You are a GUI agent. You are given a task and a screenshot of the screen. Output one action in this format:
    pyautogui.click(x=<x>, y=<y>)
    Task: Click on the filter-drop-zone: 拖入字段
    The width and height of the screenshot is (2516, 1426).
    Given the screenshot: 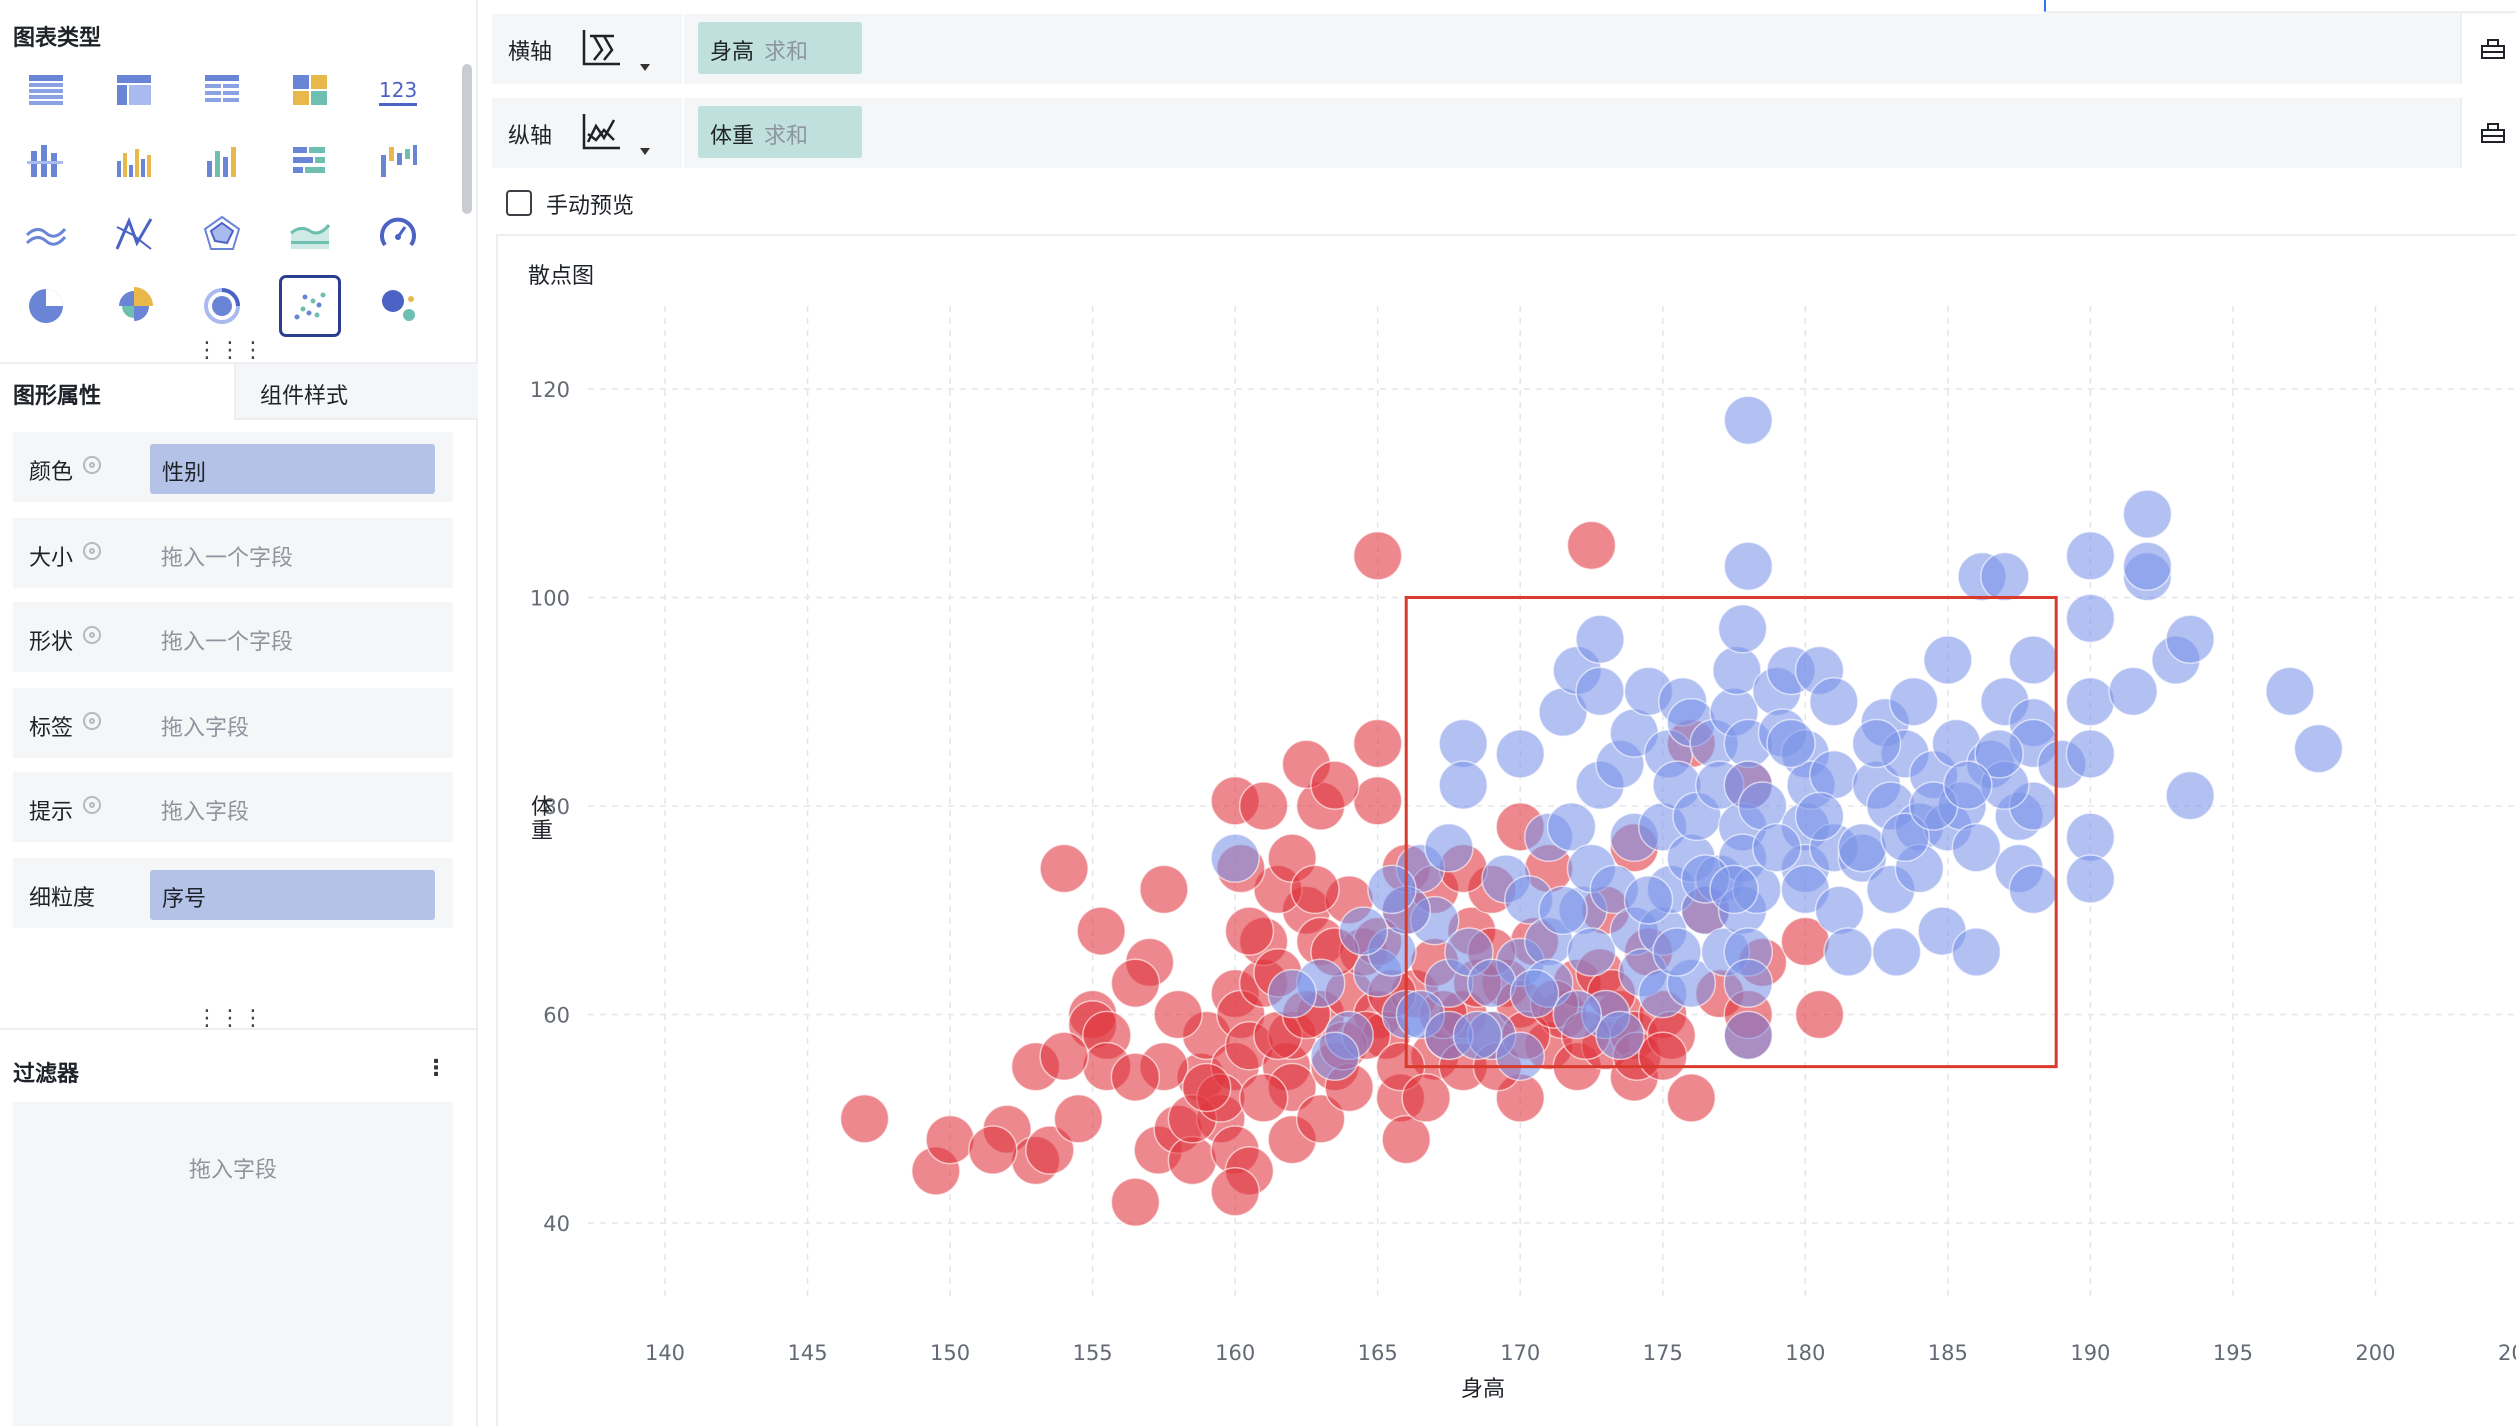 What is the action you would take?
    pyautogui.click(x=233, y=1264)
    